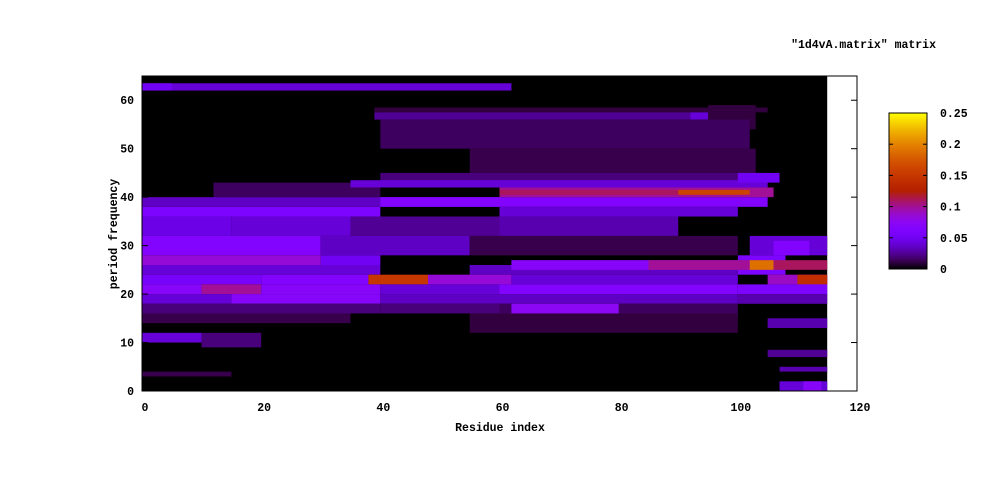  Describe the element at coordinates (740, 408) in the screenshot. I see `x-tick-label: 100` at that location.